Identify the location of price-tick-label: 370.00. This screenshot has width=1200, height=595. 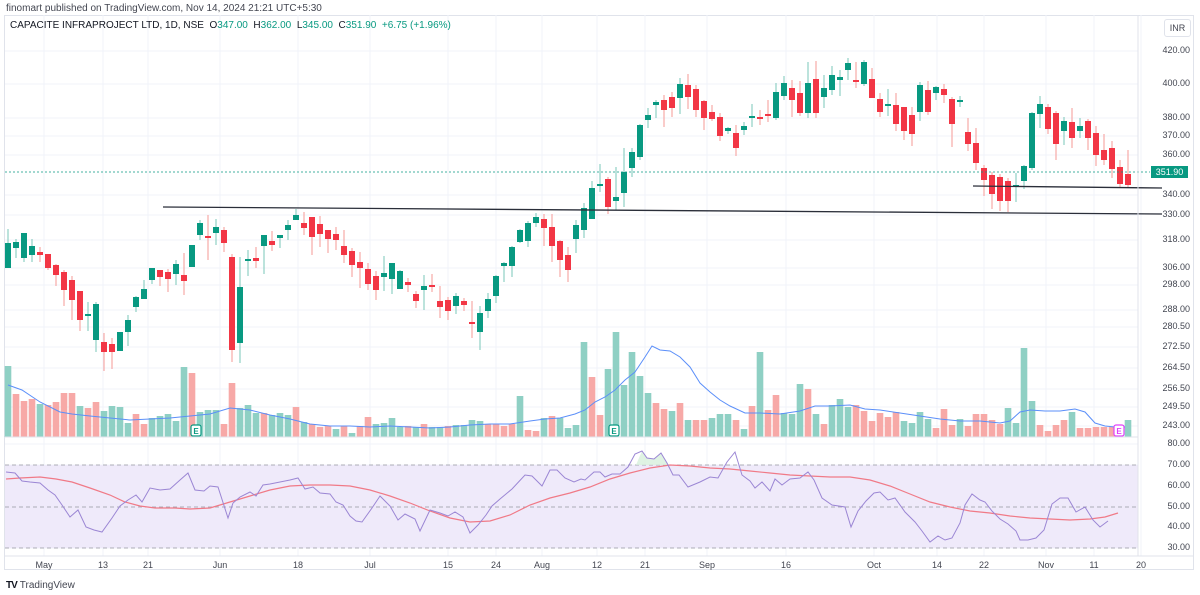
(1176, 135).